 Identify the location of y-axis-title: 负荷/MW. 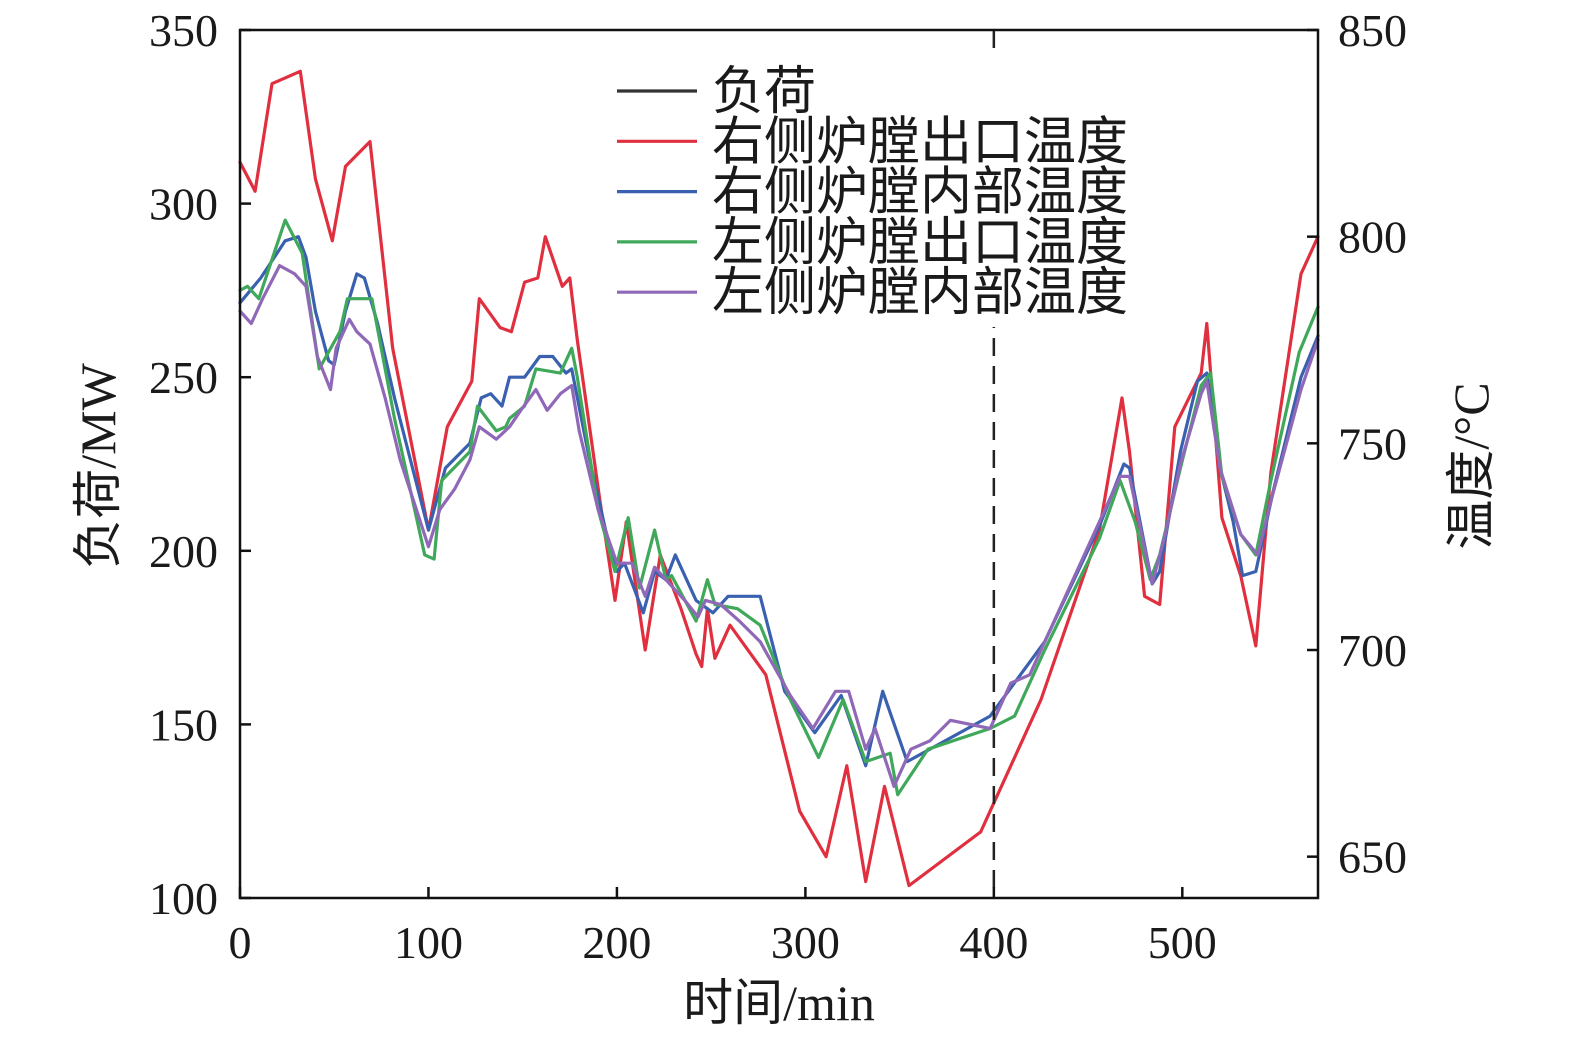
(98, 465).